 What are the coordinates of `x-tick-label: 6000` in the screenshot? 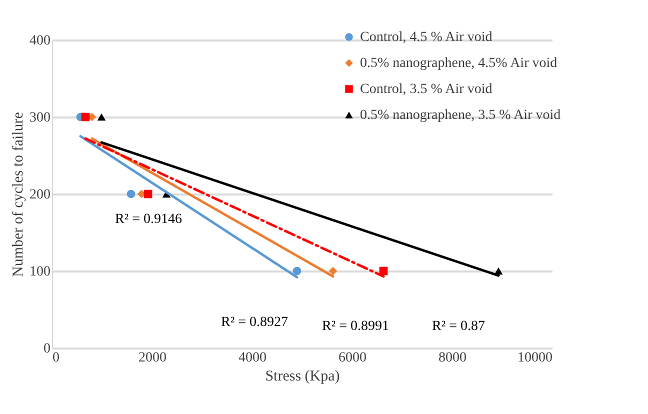 It's located at (352, 358).